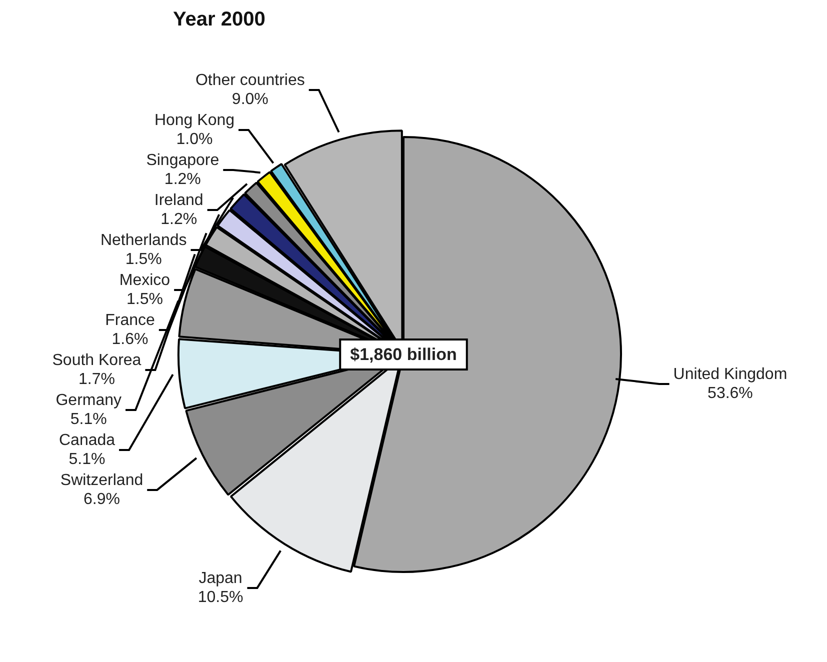 This screenshot has width=827, height=662. What do you see at coordinates (87, 440) in the screenshot?
I see `slice-label: Canada` at bounding box center [87, 440].